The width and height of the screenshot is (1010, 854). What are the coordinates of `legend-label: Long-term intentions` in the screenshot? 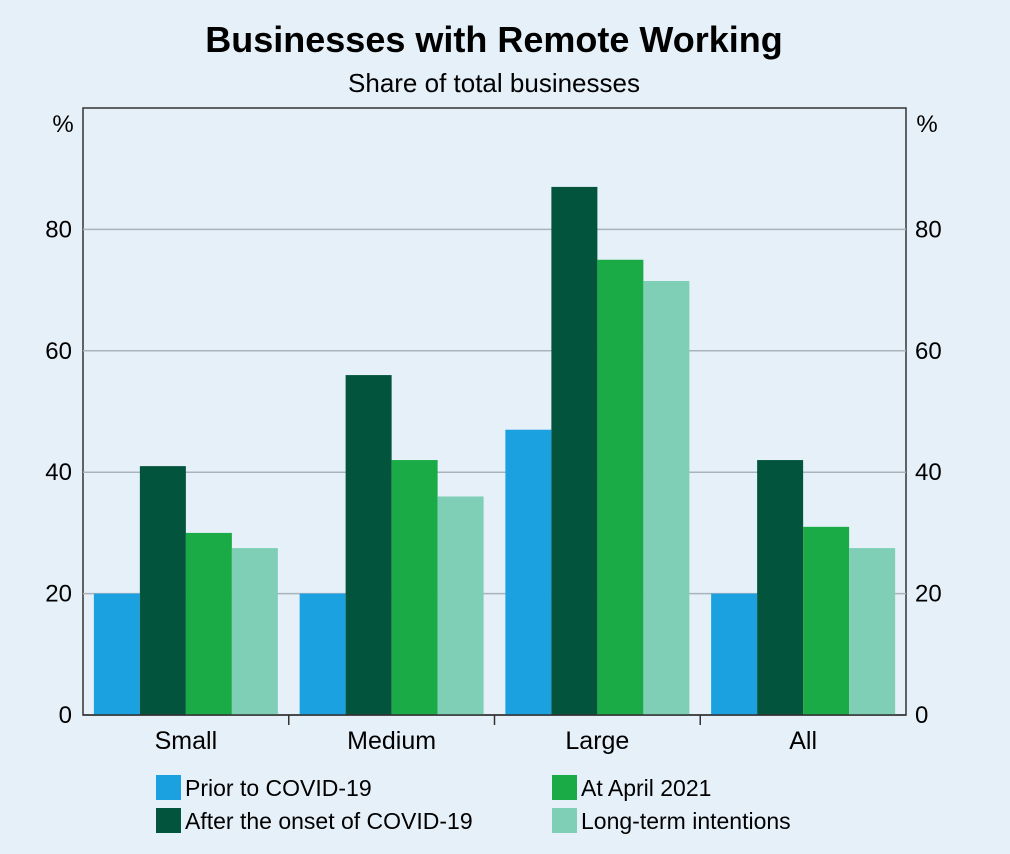 It's located at (686, 821).